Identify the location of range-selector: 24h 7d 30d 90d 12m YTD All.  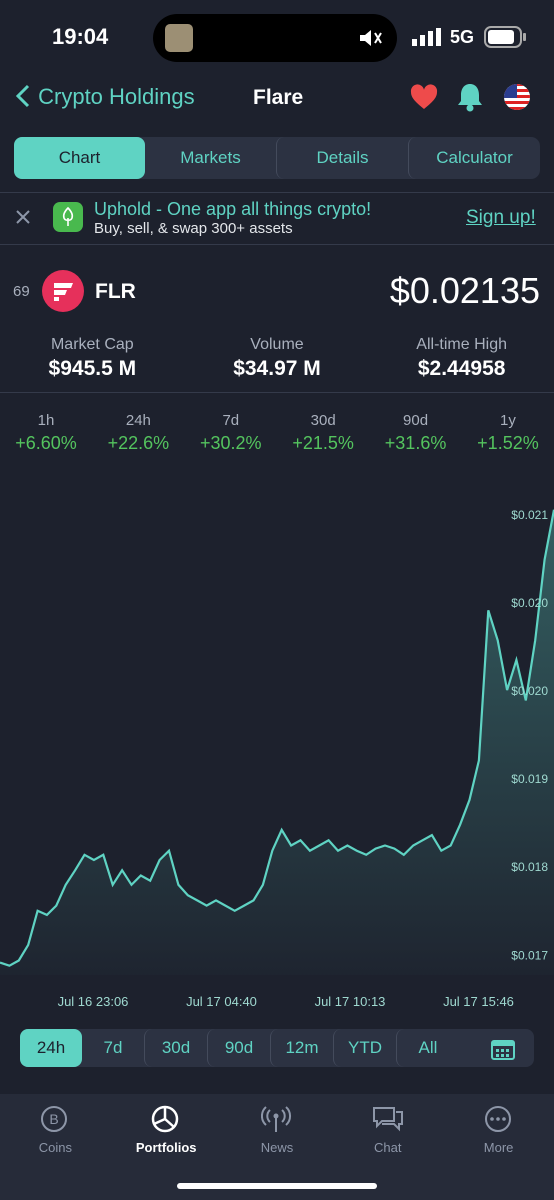
(277, 1048).